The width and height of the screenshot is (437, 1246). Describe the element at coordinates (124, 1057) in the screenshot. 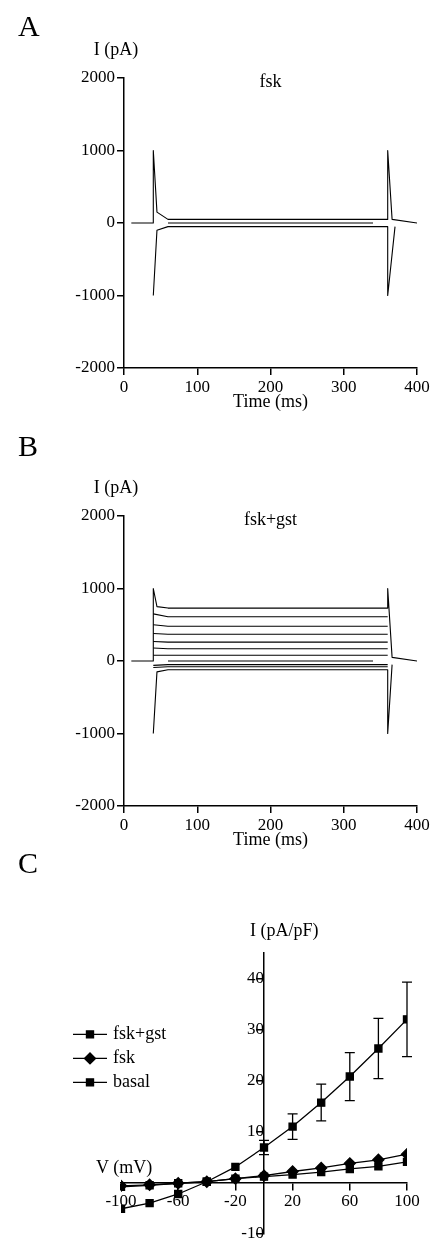

I see `legend-label: fsk` at that location.